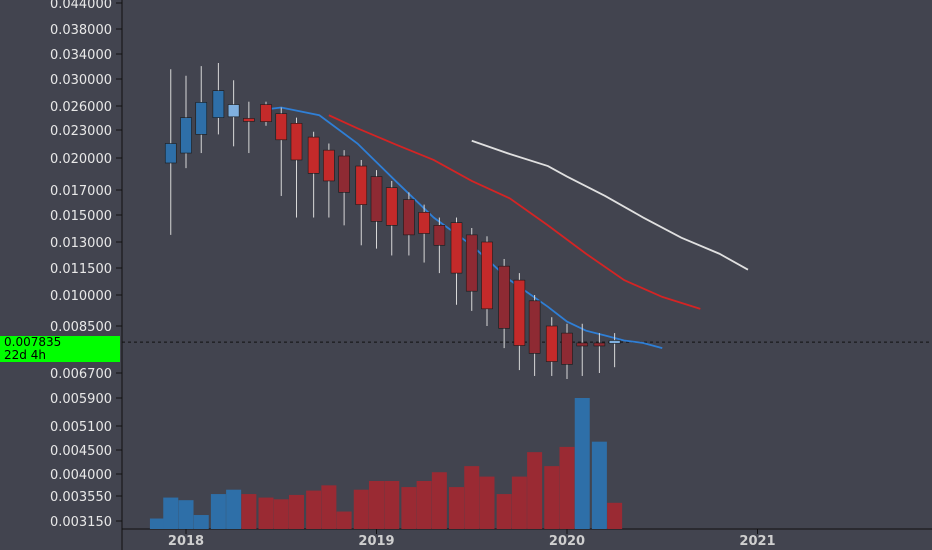 Image resolution: width=932 pixels, height=550 pixels. I want to click on price-tick-label: 0.044000, so click(81, 6).